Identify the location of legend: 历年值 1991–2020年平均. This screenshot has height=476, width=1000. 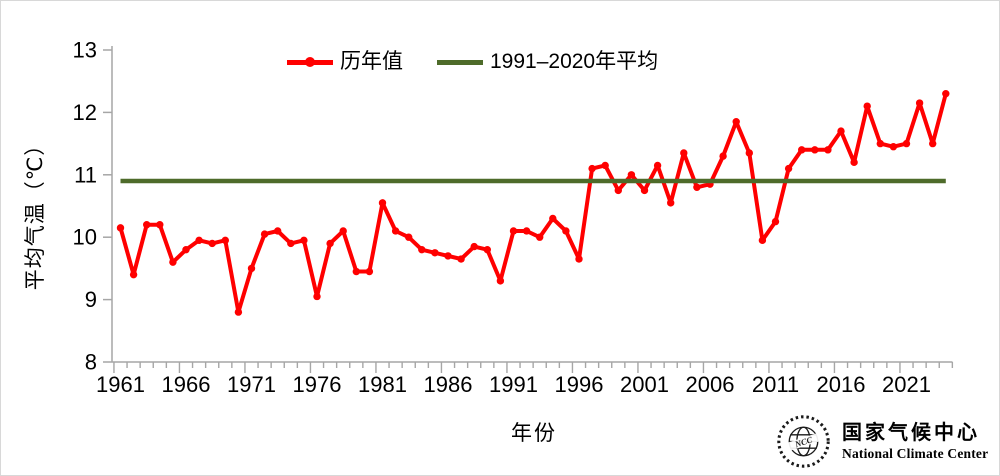
(472, 62).